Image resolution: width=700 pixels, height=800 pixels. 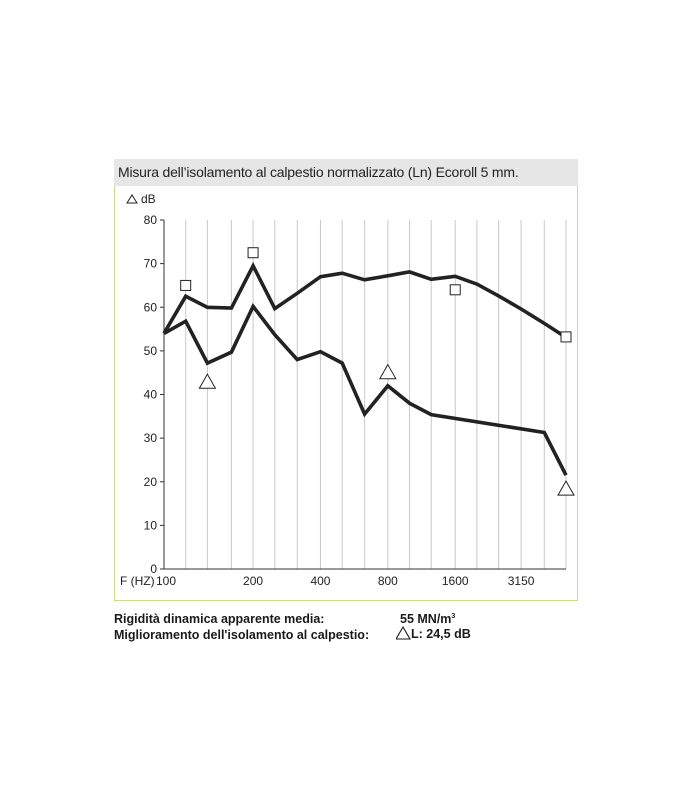 I want to click on y-tick-label: 80, so click(x=151, y=220).